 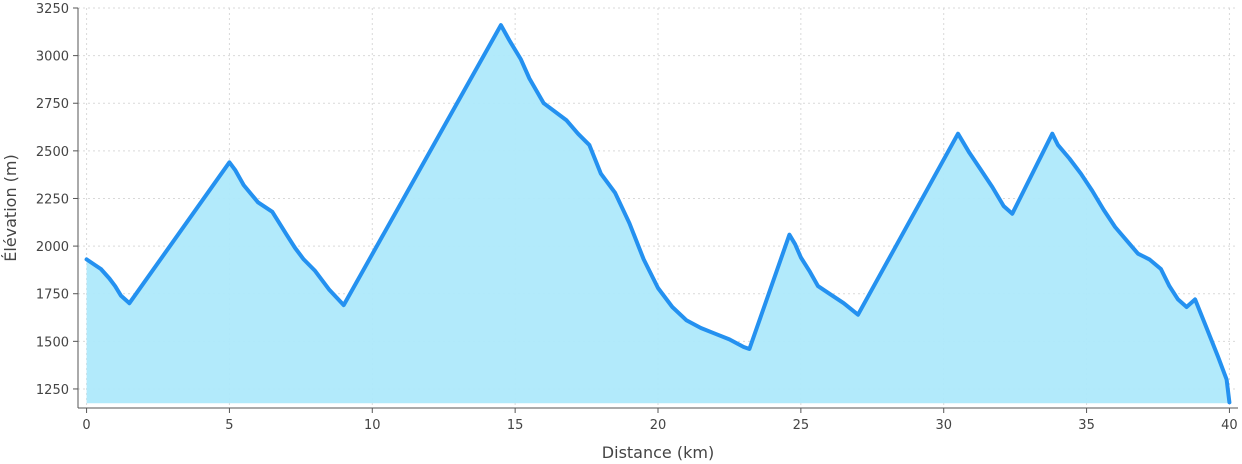 I want to click on x-tick-label: 10, so click(x=372, y=425).